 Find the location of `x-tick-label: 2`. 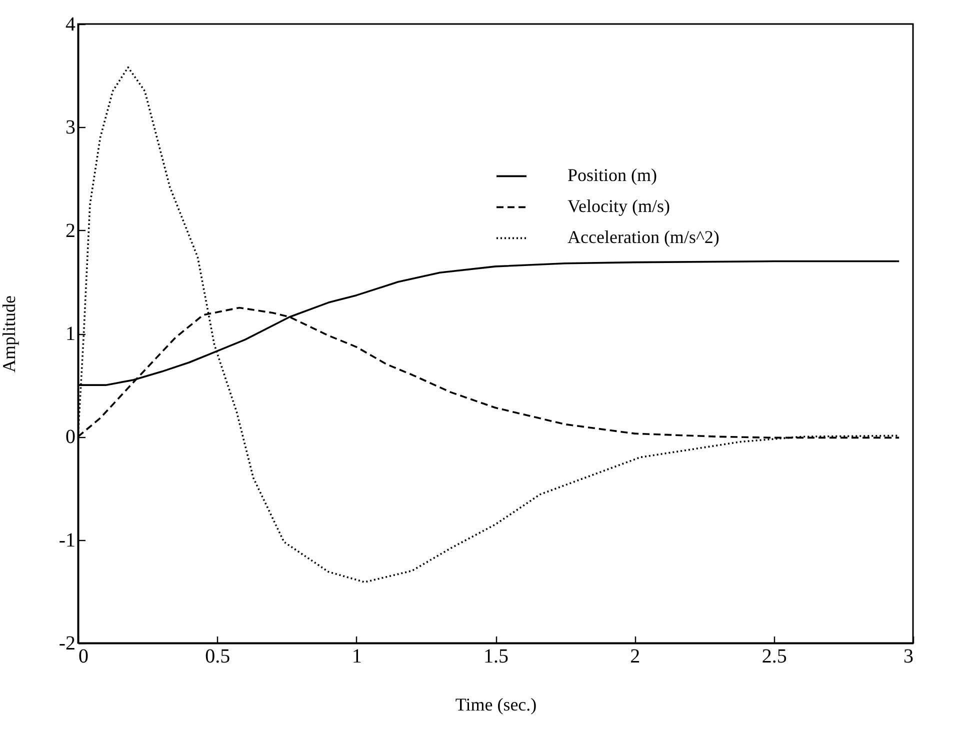

x-tick-label: 2 is located at coordinates (635, 657).